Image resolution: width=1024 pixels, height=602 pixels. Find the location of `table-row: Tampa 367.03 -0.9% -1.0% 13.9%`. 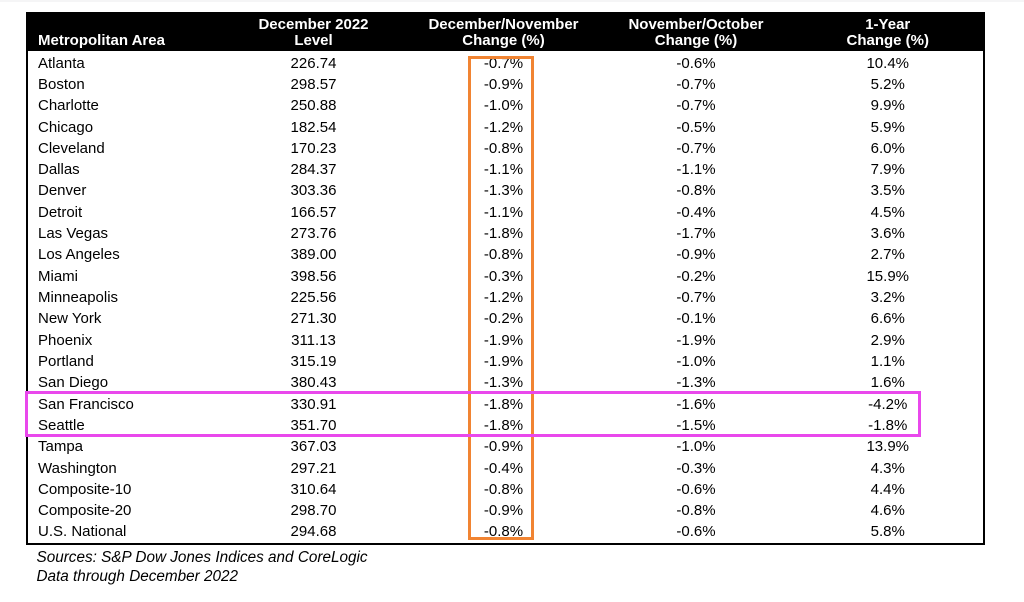

table-row: Tampa 367.03 -0.9% -1.0% 13.9% is located at coordinates (505, 445).